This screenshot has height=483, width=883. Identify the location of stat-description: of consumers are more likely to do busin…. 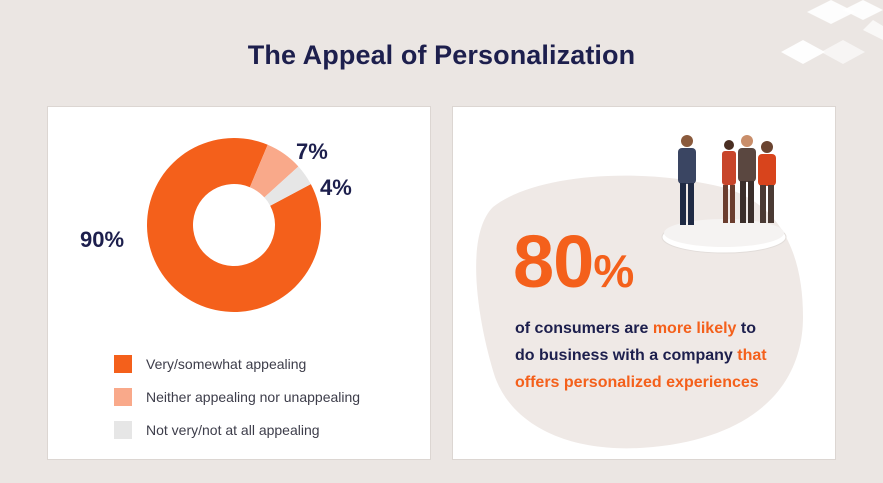
(665, 355).